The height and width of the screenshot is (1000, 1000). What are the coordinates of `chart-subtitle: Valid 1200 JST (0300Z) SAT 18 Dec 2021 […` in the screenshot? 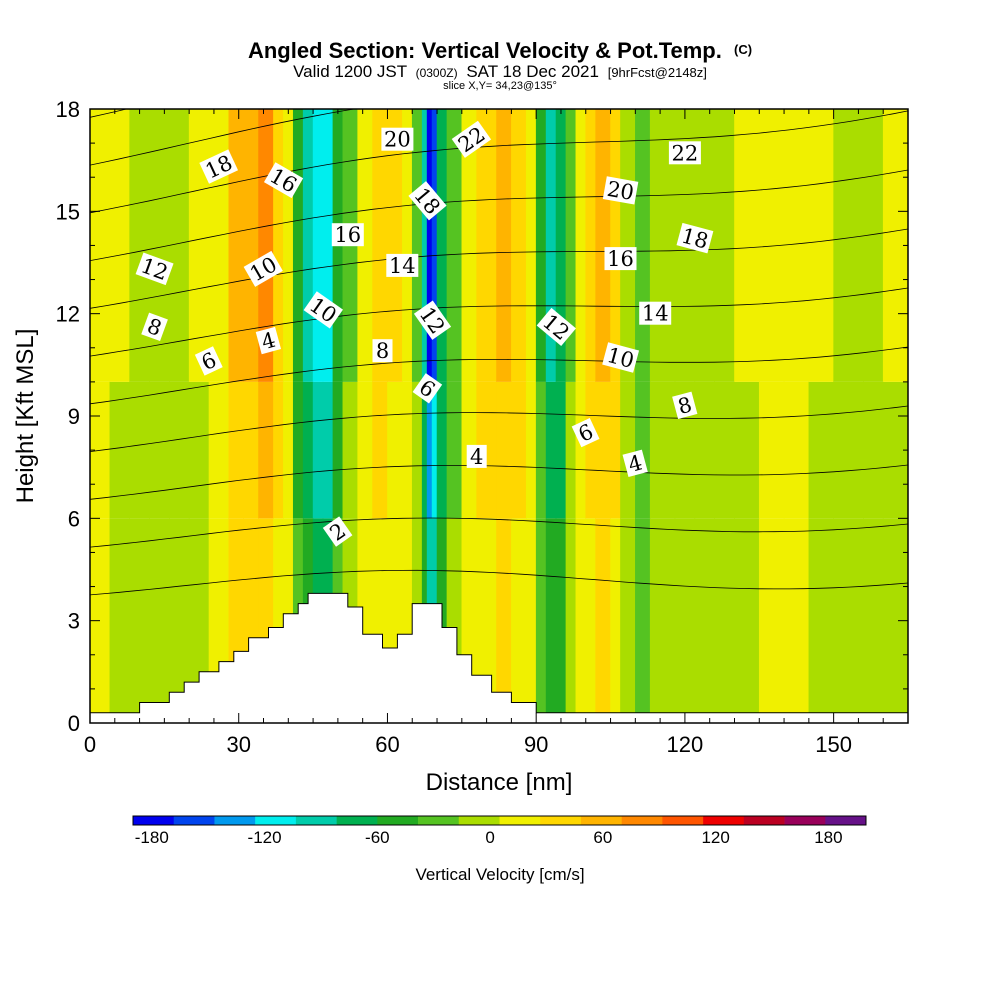 It's located at (500, 71).